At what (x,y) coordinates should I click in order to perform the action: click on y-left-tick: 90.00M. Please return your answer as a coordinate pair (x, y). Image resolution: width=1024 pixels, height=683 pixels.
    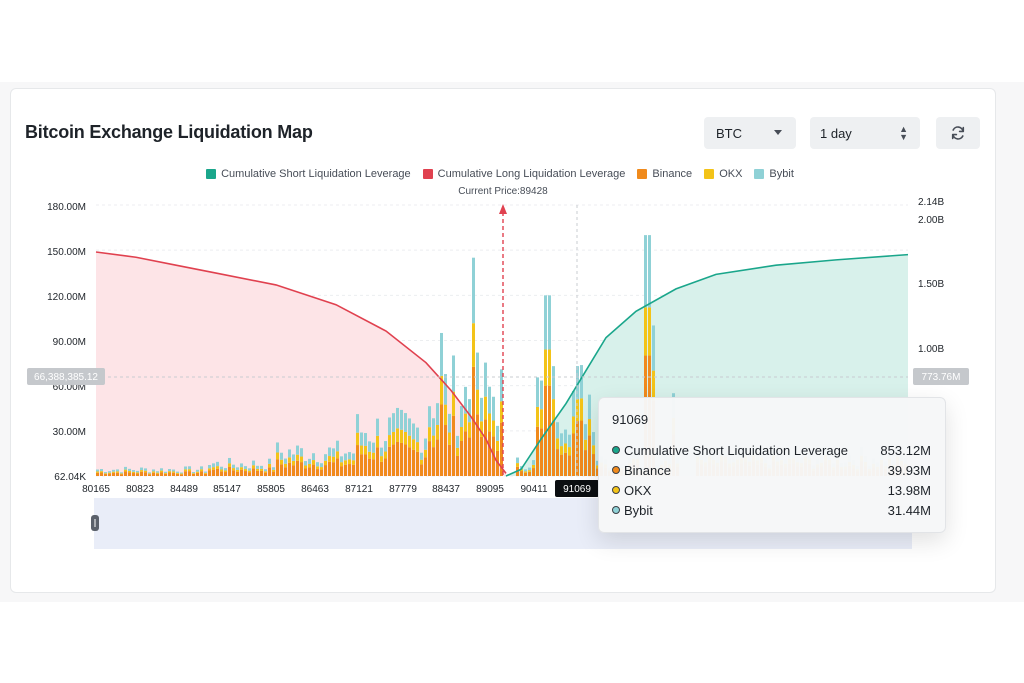
    Looking at the image, I should click on (69, 342).